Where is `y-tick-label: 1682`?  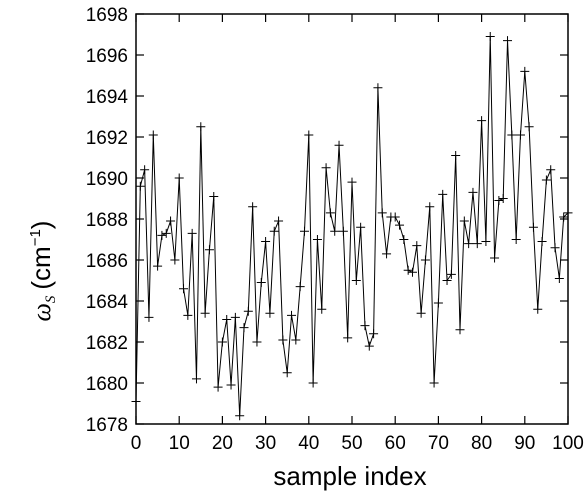 y-tick-label: 1682 is located at coordinates (107, 343).